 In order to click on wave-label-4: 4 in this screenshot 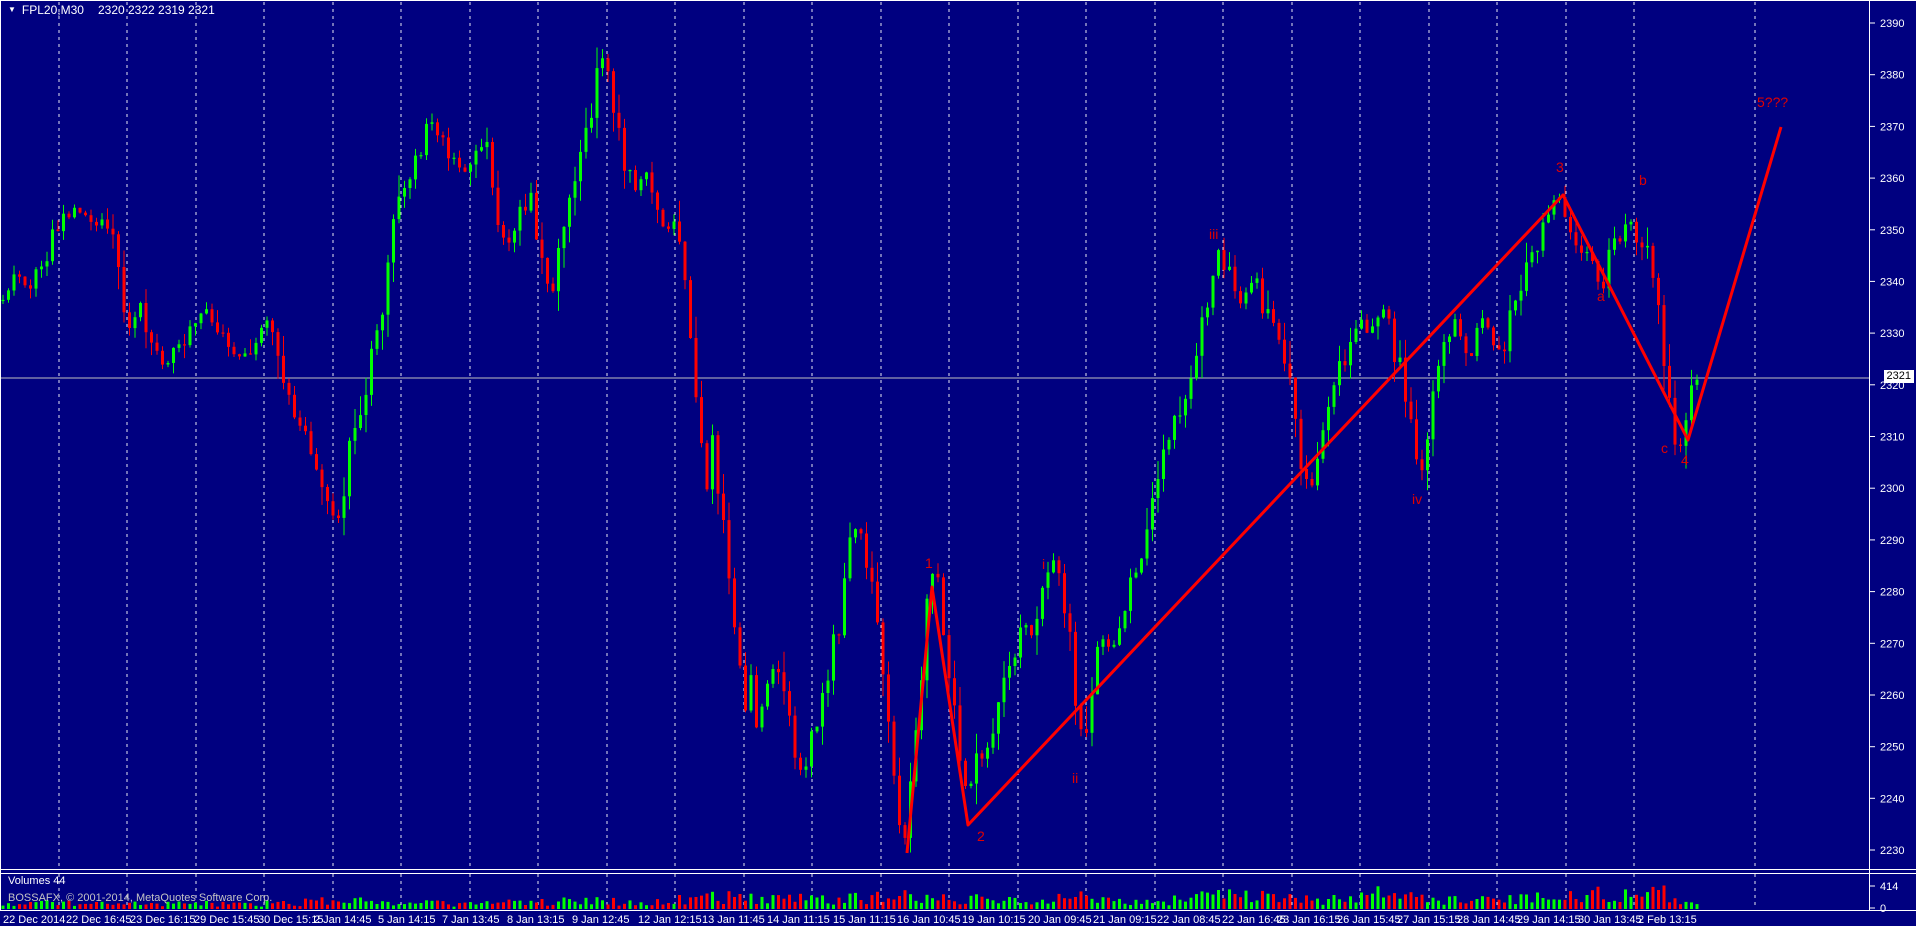, I will do `click(1685, 460)`.